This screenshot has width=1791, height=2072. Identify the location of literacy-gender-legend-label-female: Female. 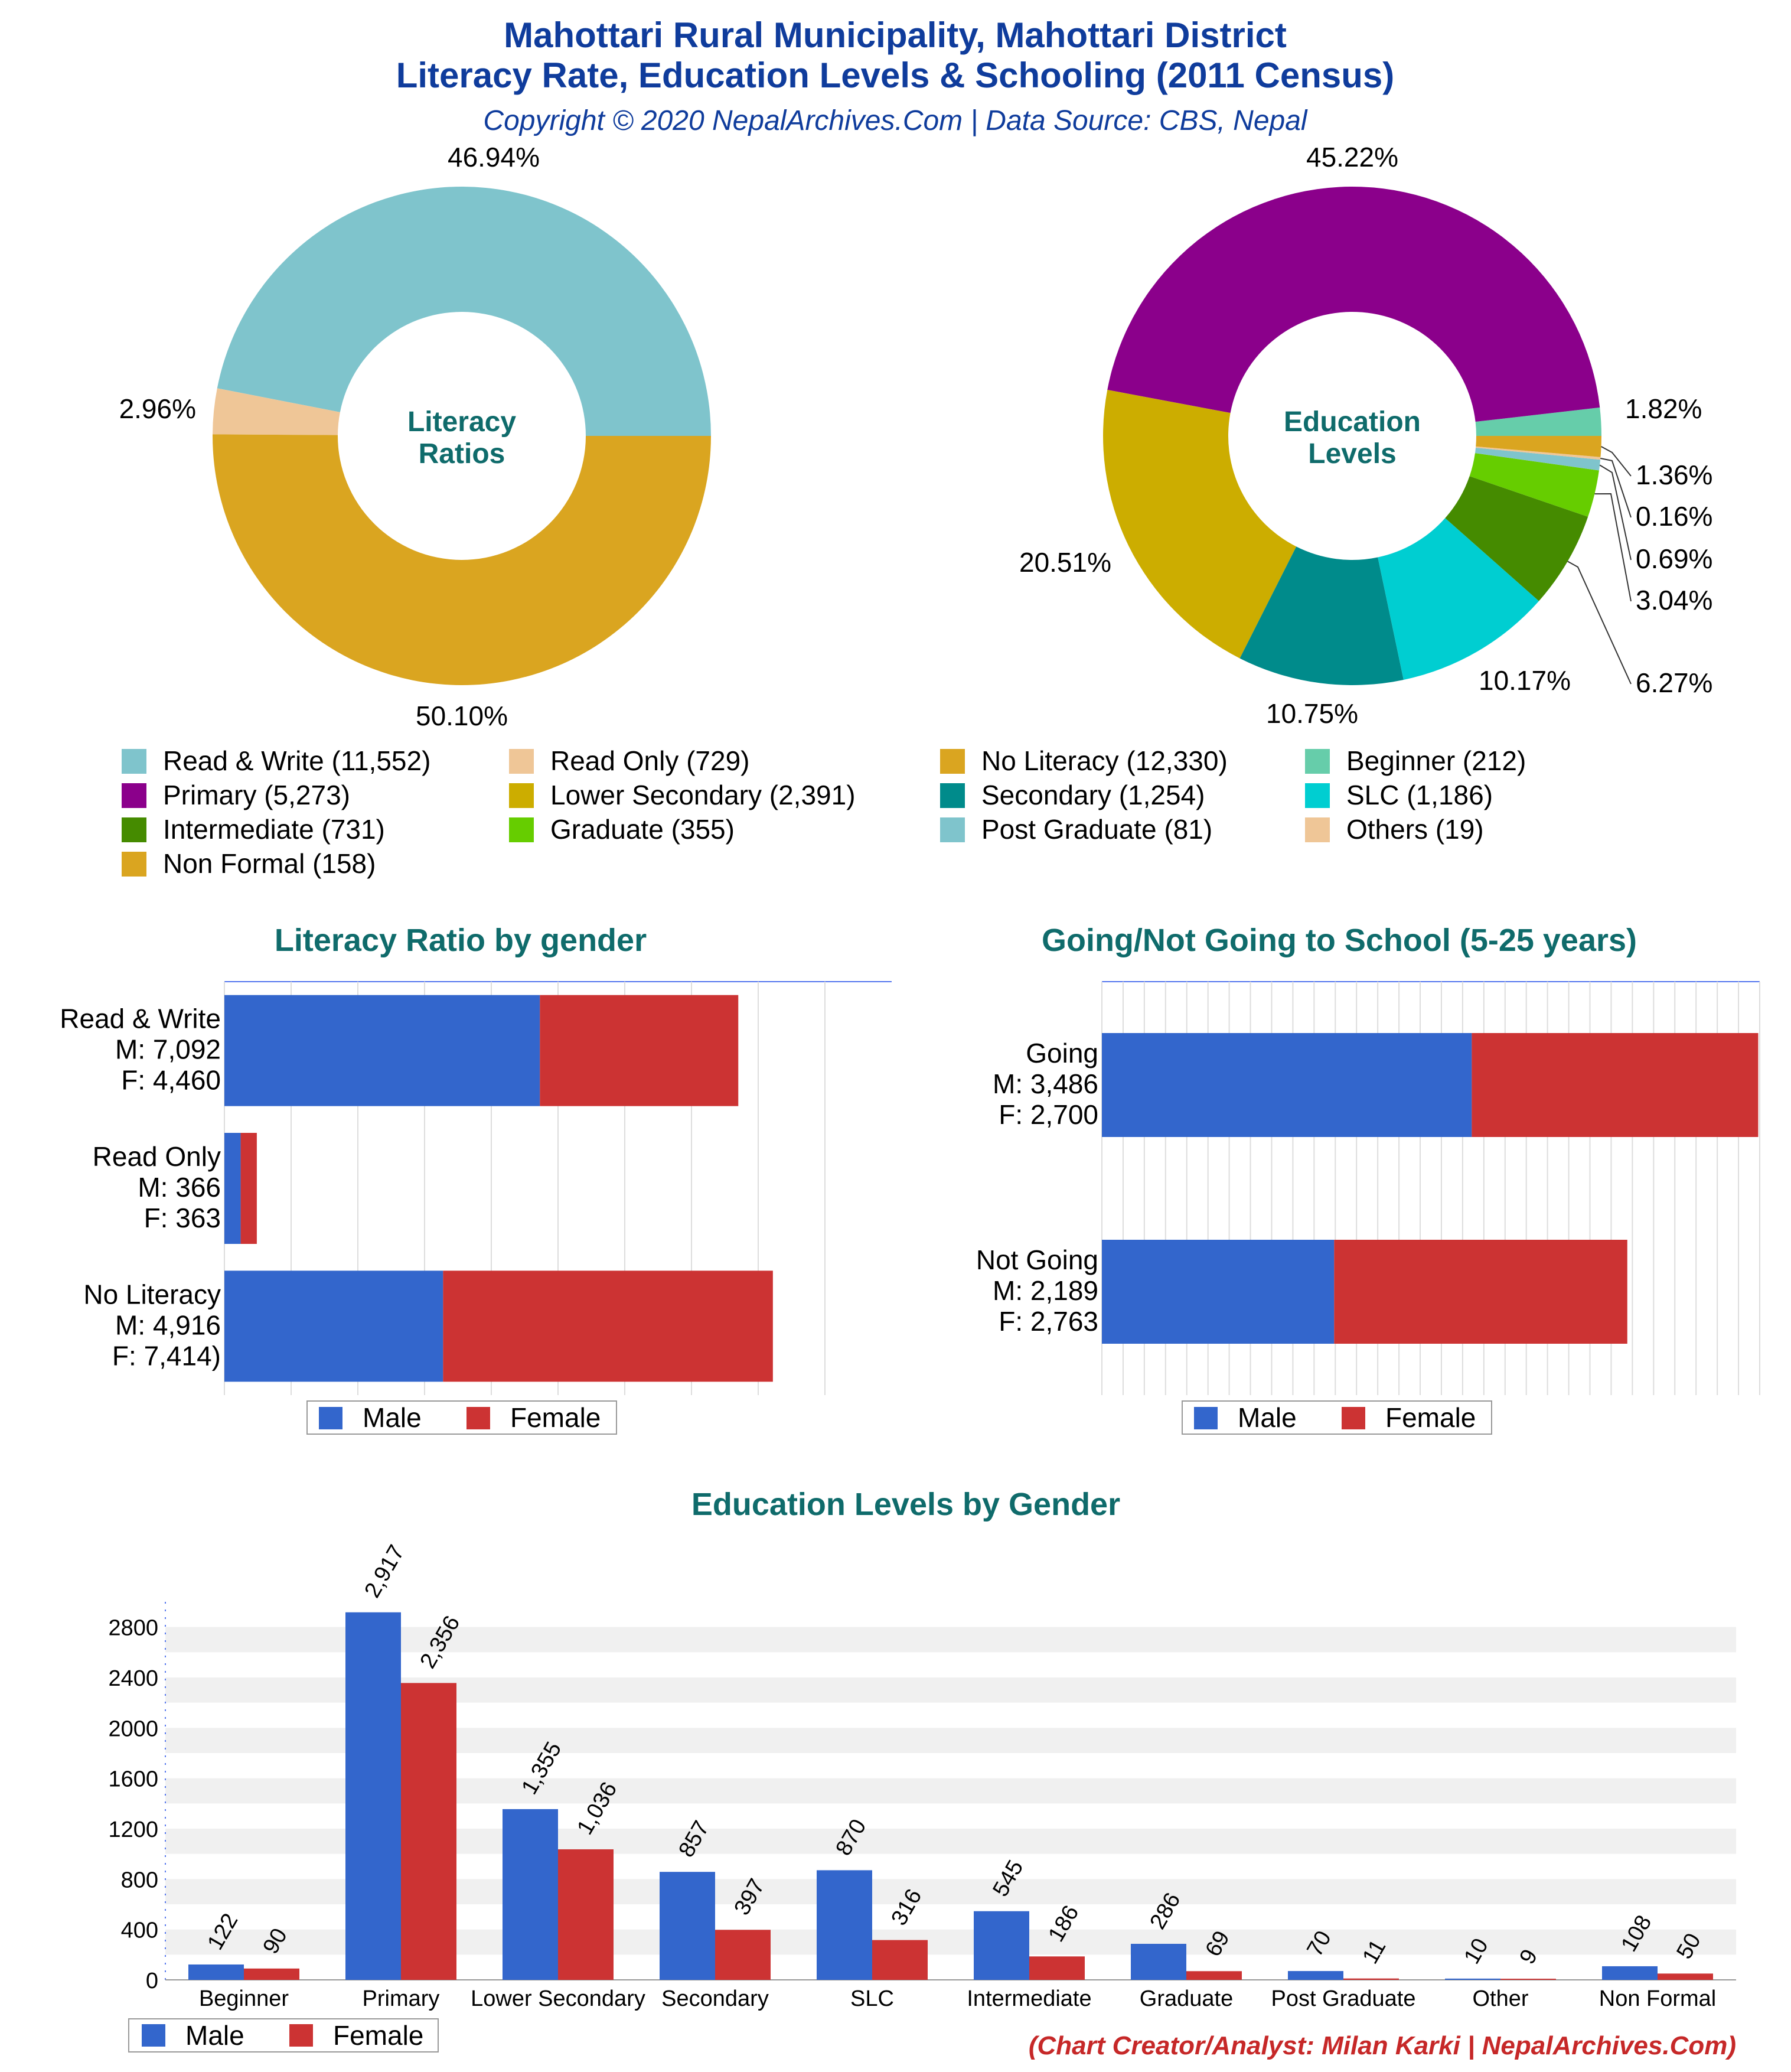
(555, 1417).